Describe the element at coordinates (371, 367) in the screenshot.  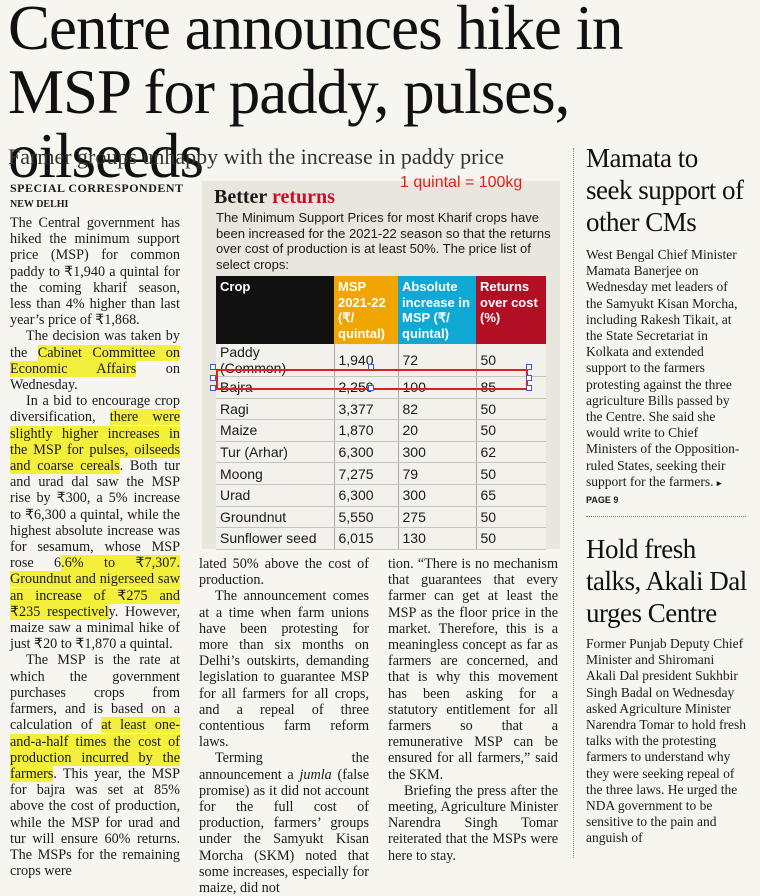
I see `resize-handle-tm` at that location.